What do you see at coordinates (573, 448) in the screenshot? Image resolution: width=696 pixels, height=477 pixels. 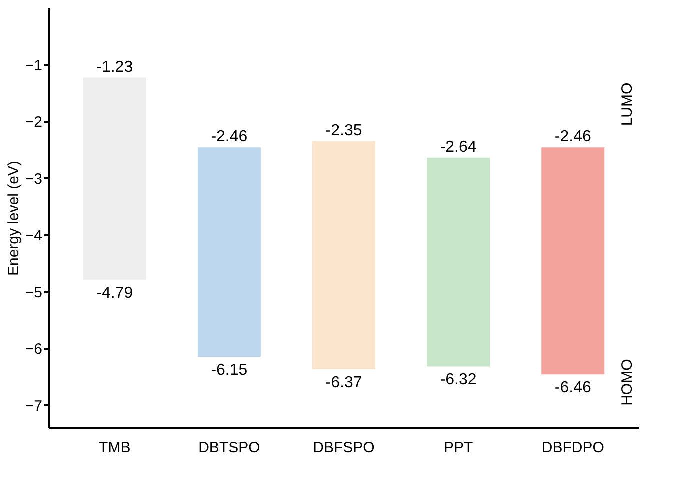 I see `x-tick-label: DBFDPO` at bounding box center [573, 448].